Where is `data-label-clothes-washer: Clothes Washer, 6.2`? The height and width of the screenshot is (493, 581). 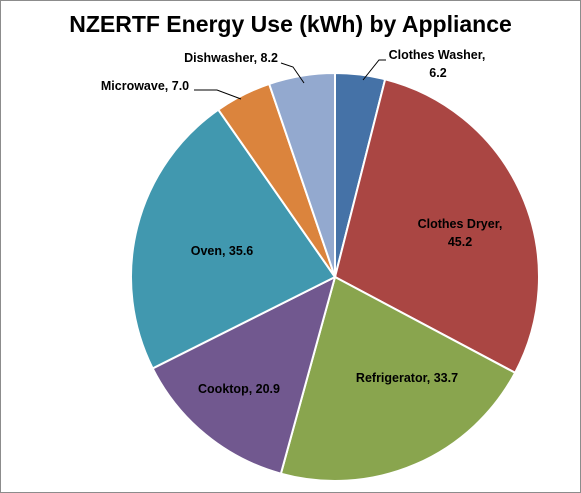
data-label-clothes-washer: Clothes Washer, 6.2 is located at coordinates (437, 64).